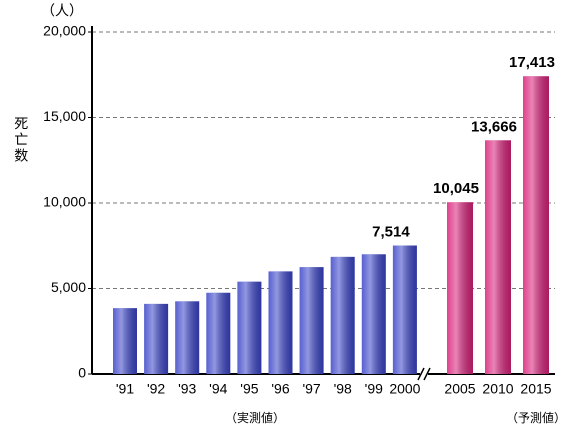  What do you see at coordinates (536, 417) in the screenshot?
I see `group-label: （予測値）` at bounding box center [536, 417].